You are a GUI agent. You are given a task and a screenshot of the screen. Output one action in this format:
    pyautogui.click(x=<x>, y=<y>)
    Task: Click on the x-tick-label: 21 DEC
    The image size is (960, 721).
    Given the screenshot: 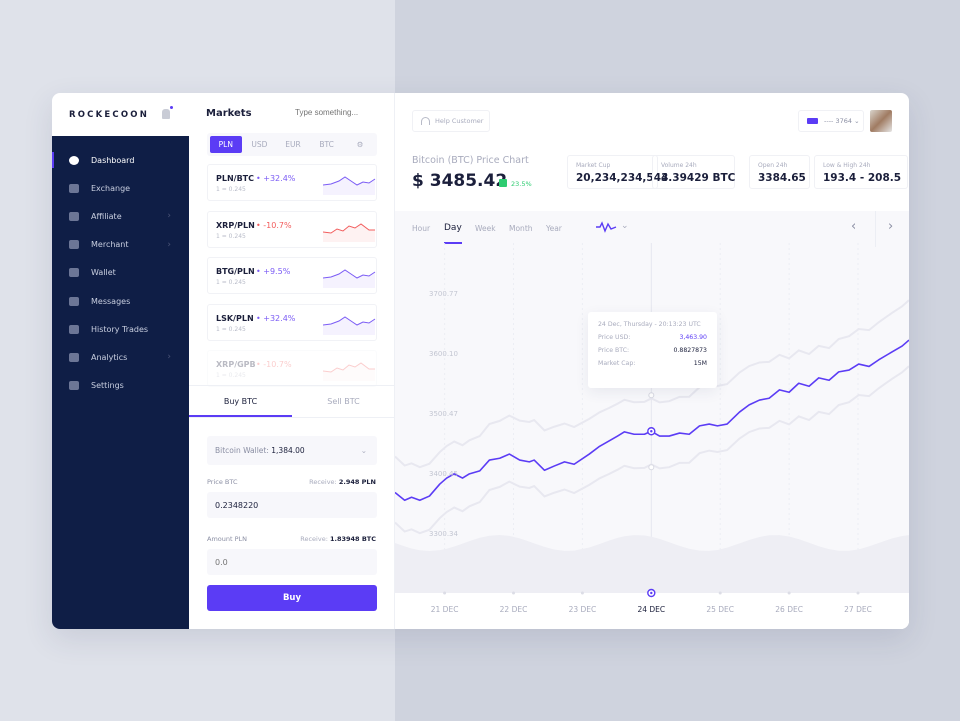 What is the action you would take?
    pyautogui.click(x=444, y=609)
    